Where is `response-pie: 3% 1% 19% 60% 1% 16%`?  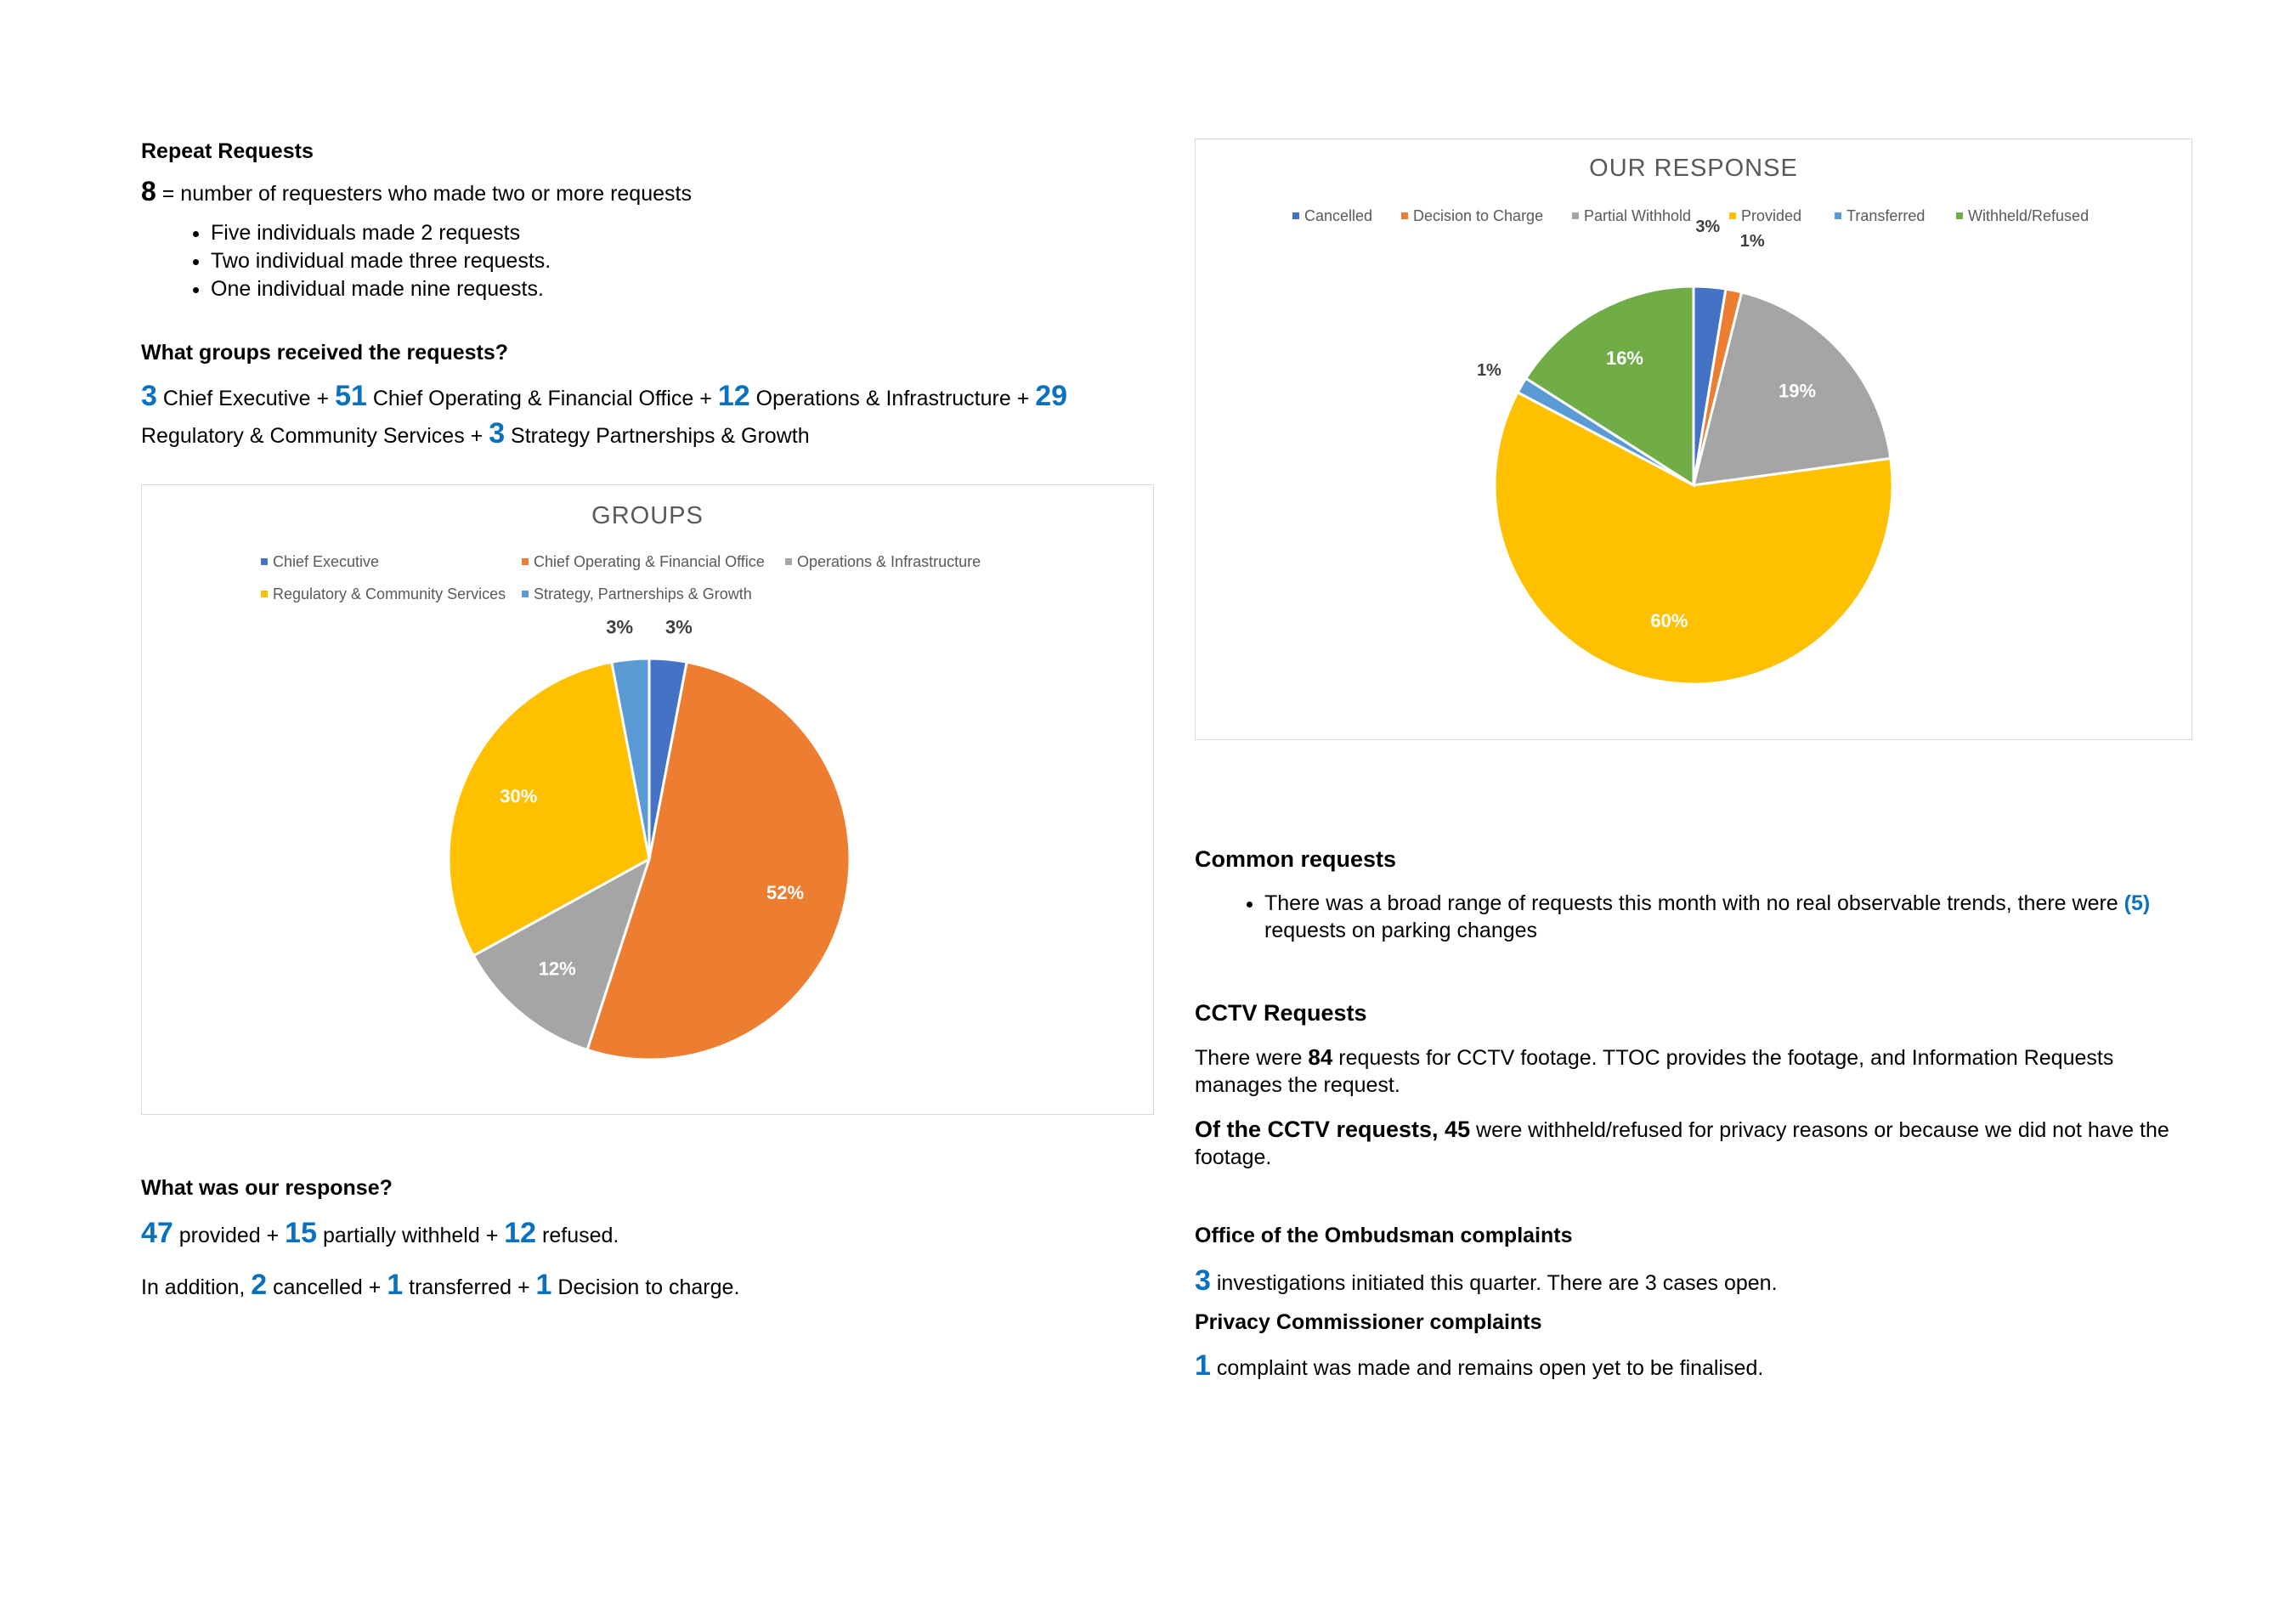 response-pie: 3% 1% 19% 60% 1% 16% is located at coordinates (1685, 452).